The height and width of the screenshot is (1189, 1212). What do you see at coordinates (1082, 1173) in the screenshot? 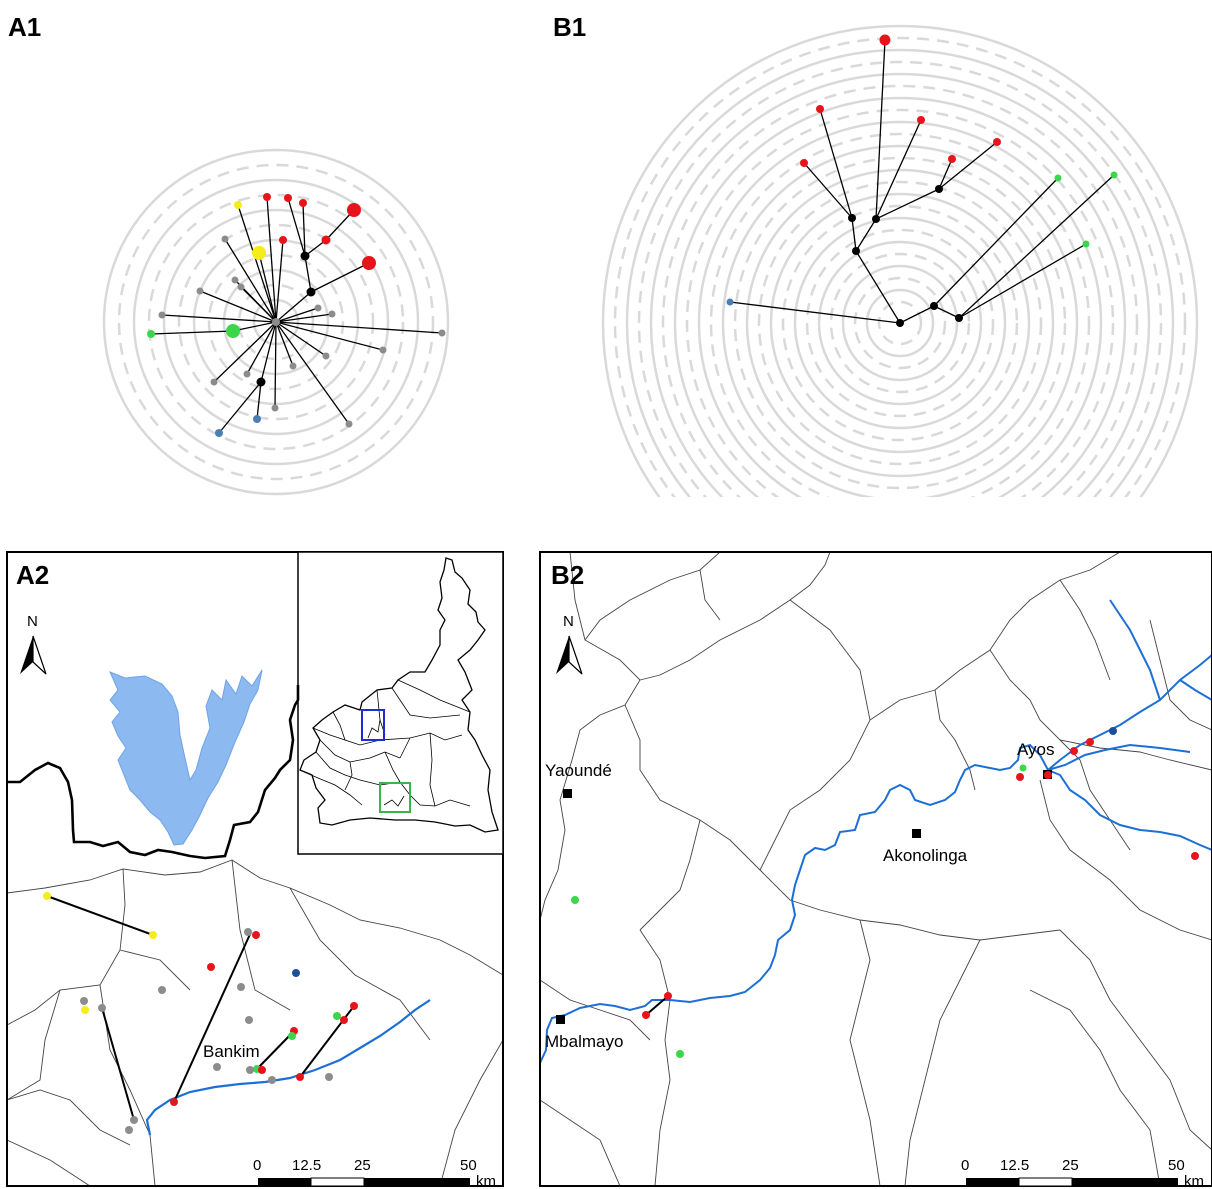
I see `b2-scalebar: 0 12.5 25 50 km` at bounding box center [1082, 1173].